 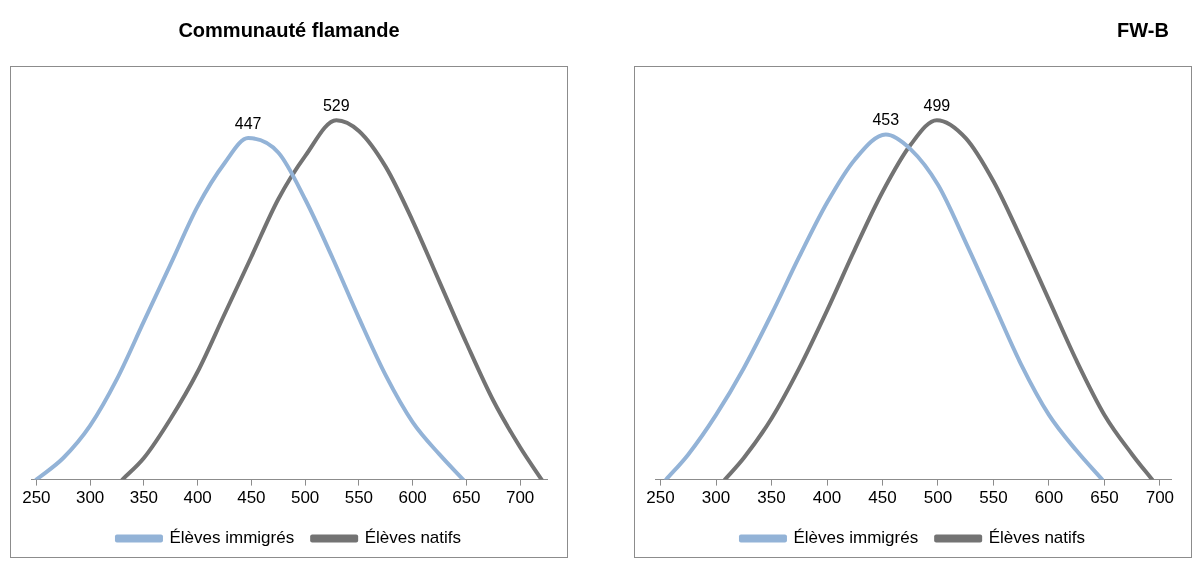 I want to click on chart-title: Communauté flamande, so click(x=289, y=30).